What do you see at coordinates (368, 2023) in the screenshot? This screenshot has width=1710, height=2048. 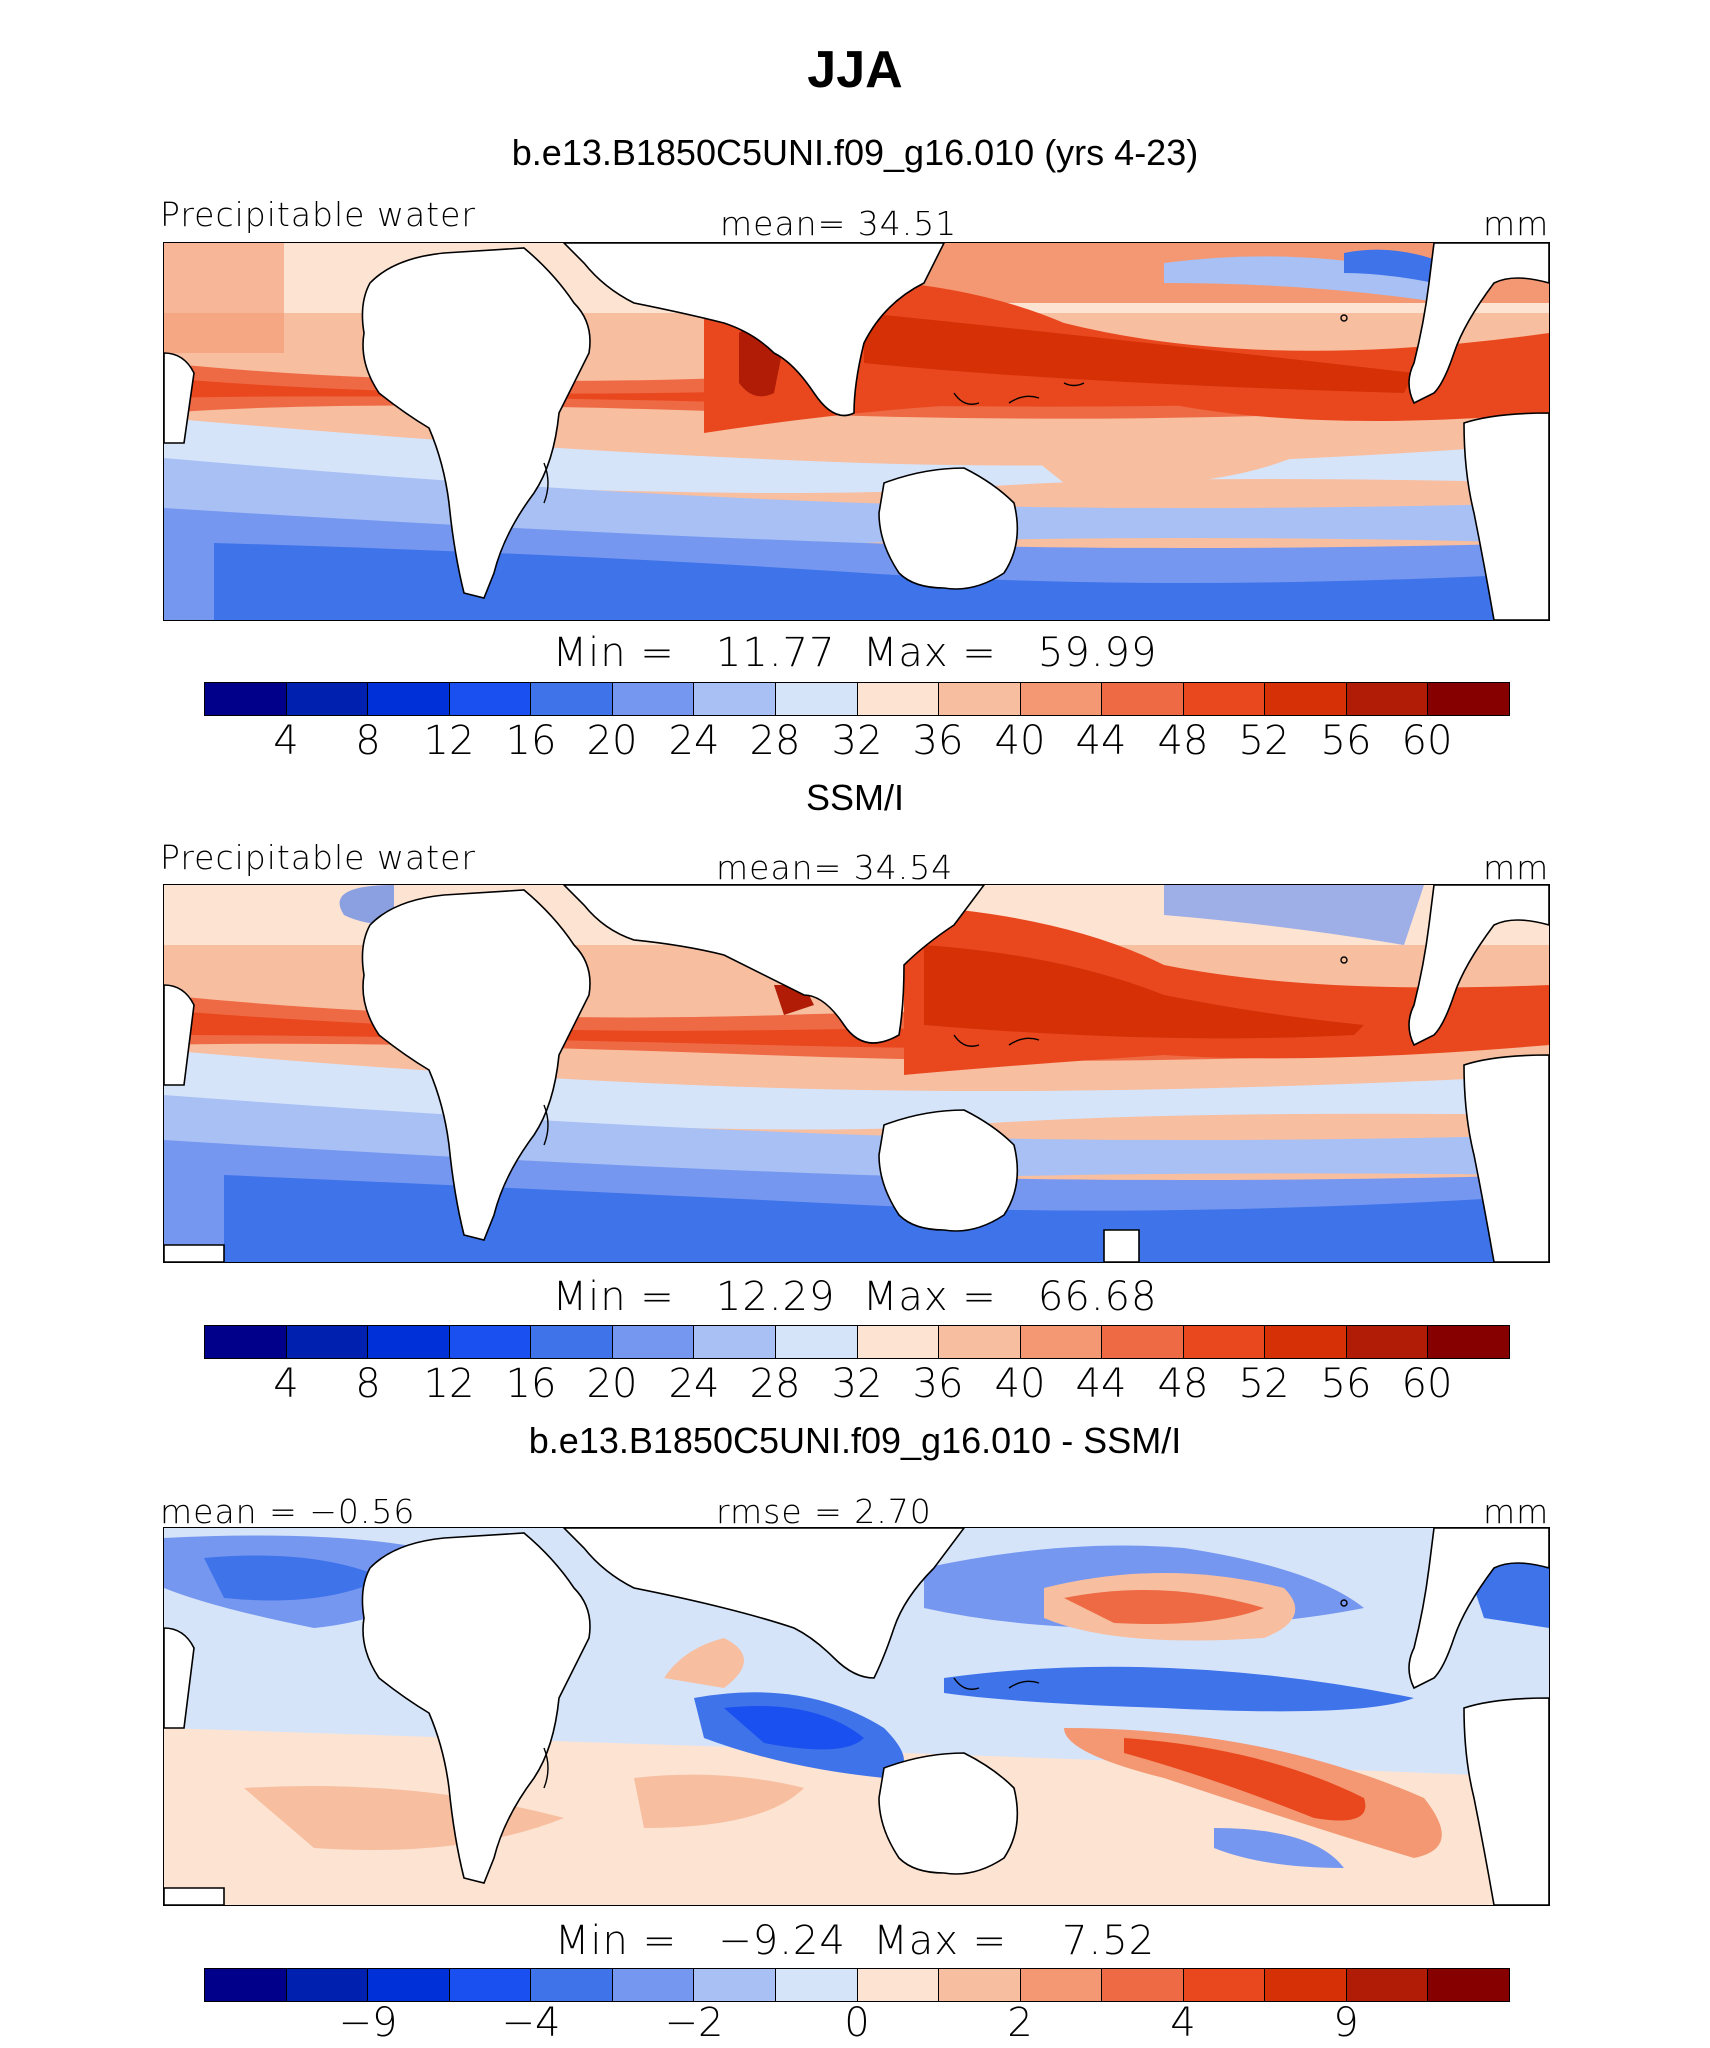 I see `tick-label: −9` at bounding box center [368, 2023].